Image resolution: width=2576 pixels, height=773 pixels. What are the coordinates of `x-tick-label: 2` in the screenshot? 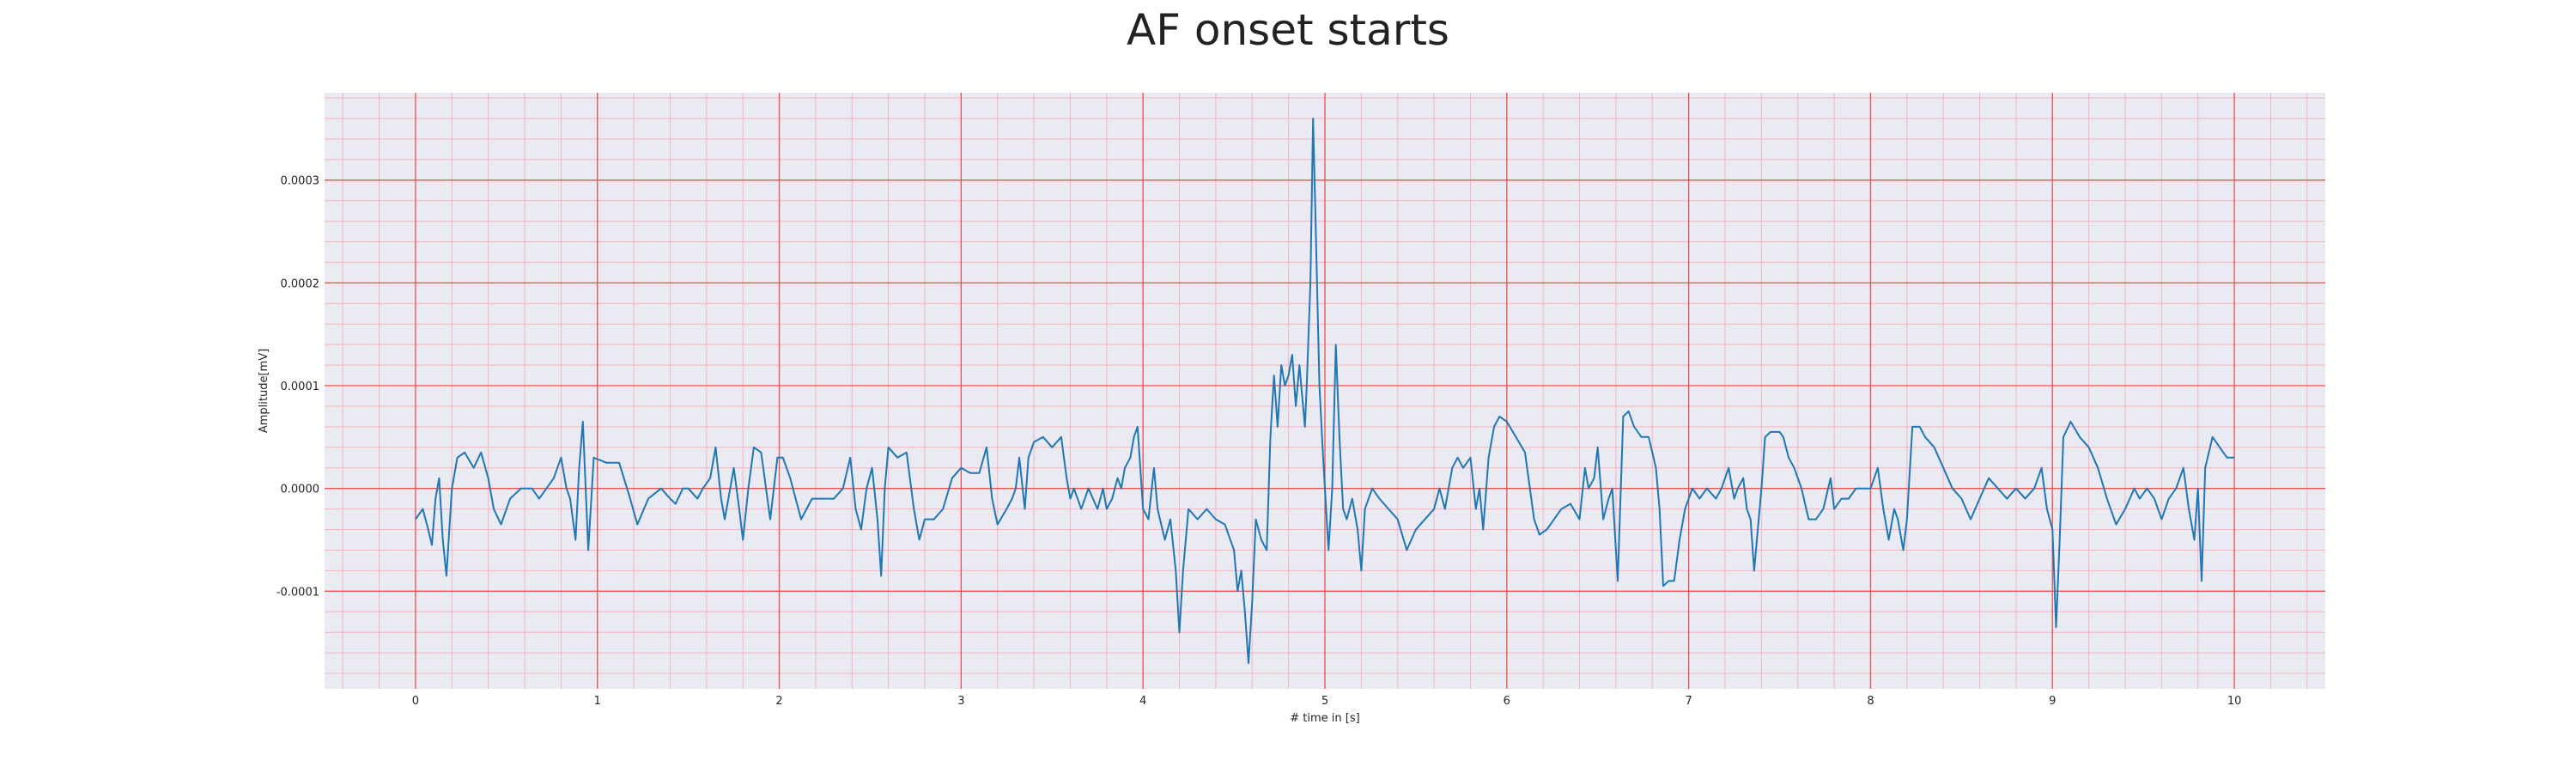 It's located at (779, 701).